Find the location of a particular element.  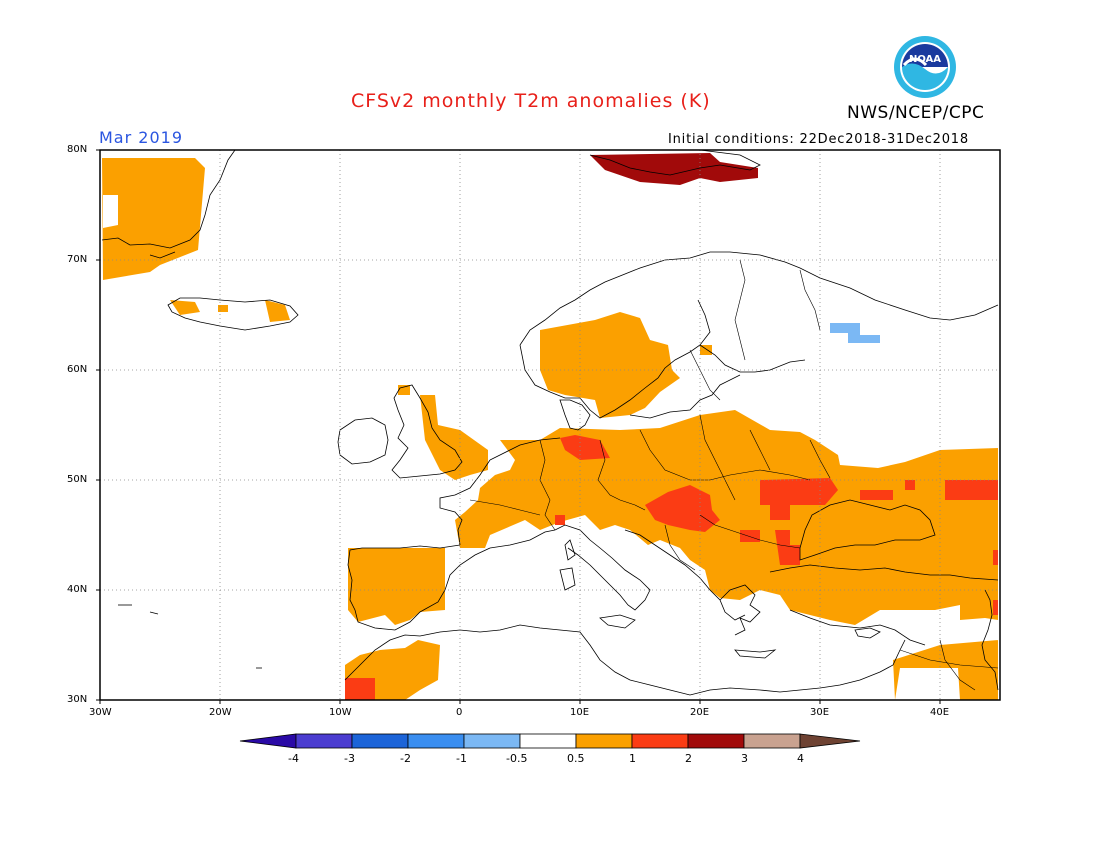

anomaly-shading-lightblue is located at coordinates (855, 333).